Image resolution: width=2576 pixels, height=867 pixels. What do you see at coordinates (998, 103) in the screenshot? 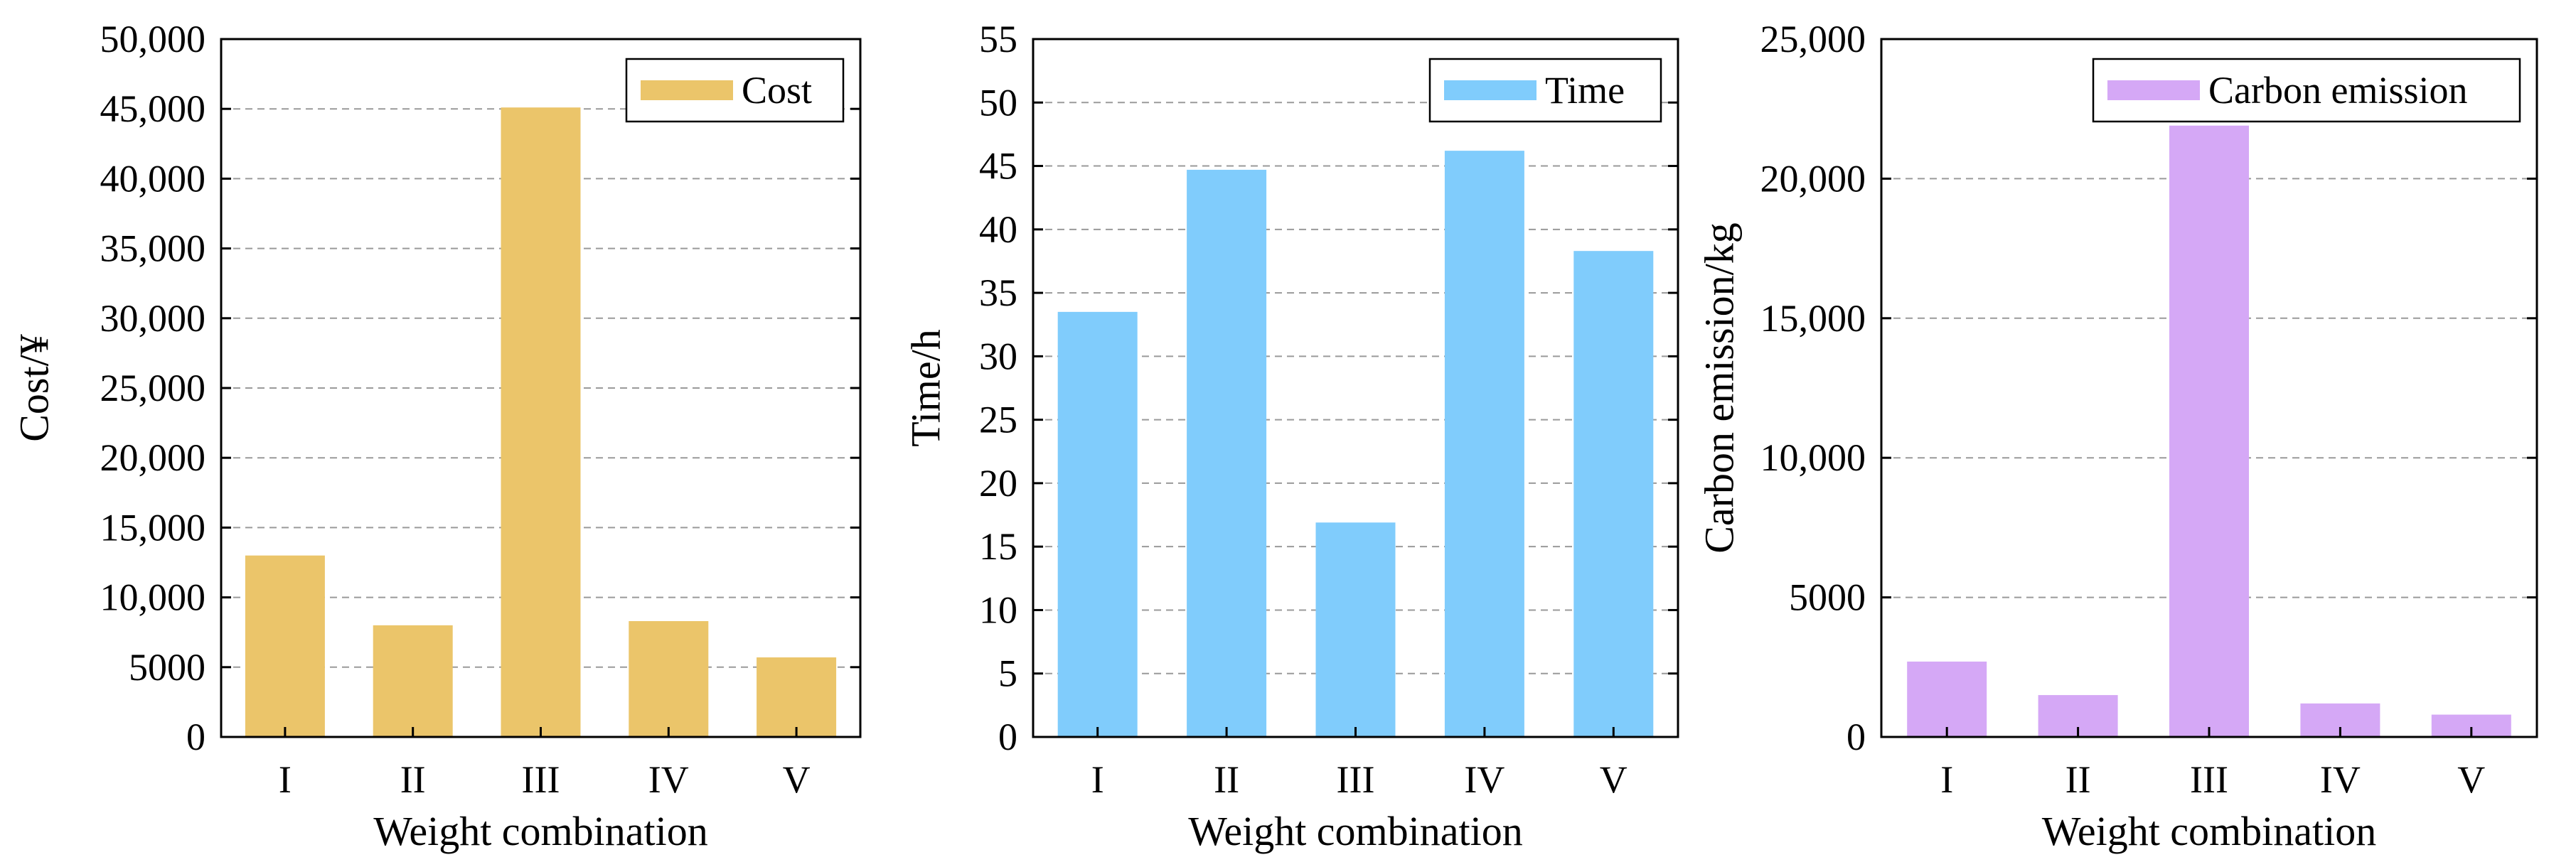
I see `y-tick-label: 50` at bounding box center [998, 103].